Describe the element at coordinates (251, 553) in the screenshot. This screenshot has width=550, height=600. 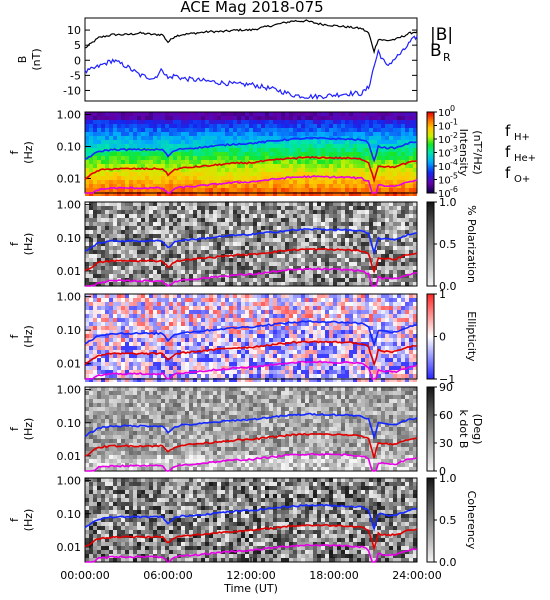
I see `coherency-fO-line` at that location.